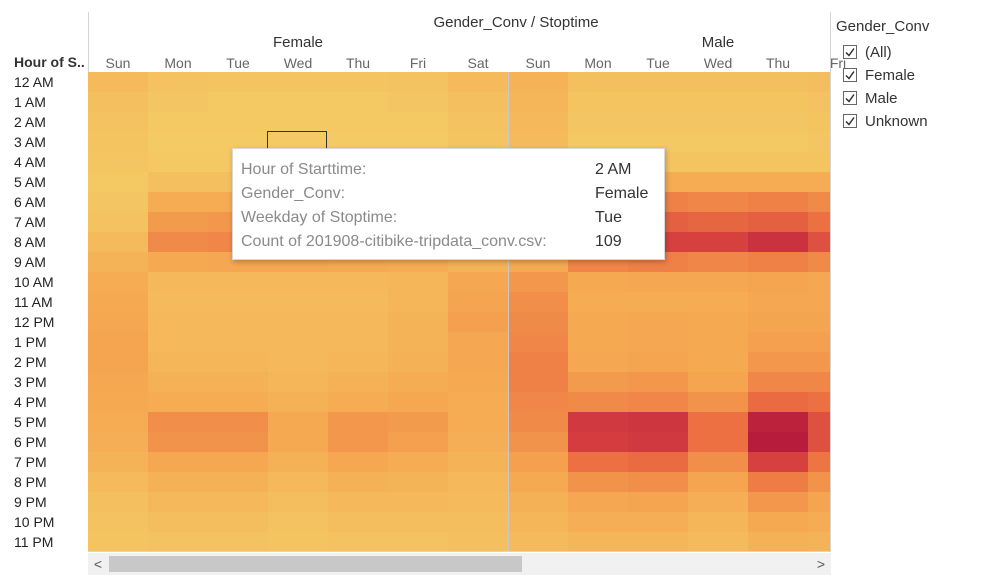 The height and width of the screenshot is (587, 982). I want to click on checkbox-female, so click(850, 75).